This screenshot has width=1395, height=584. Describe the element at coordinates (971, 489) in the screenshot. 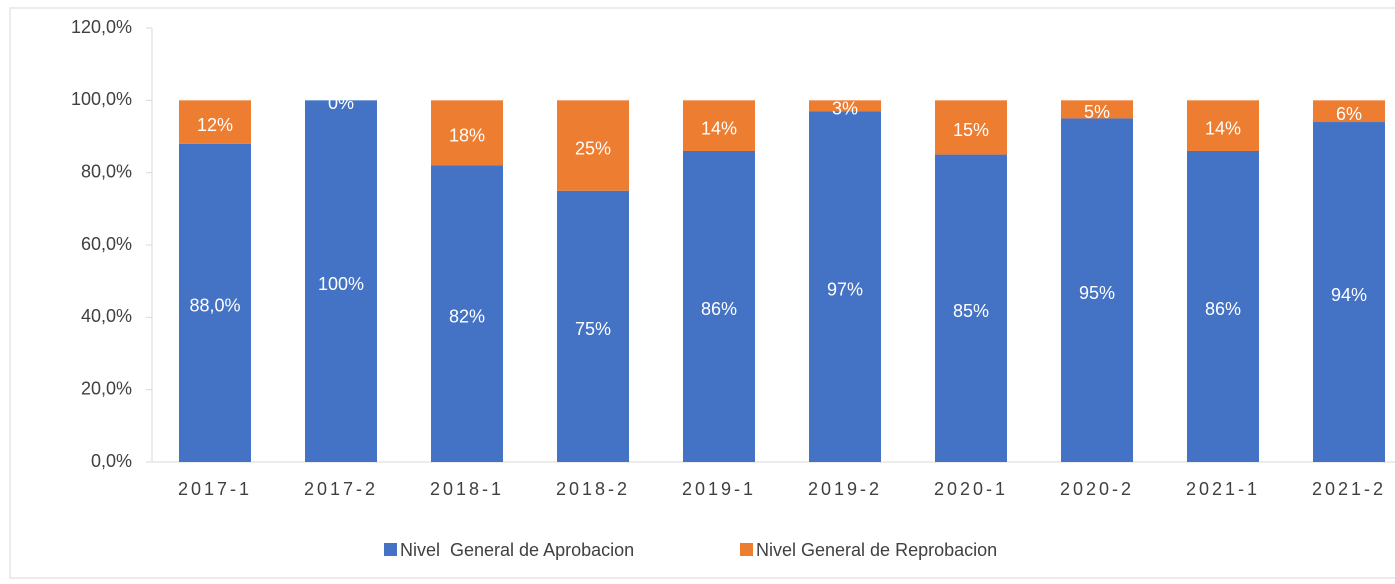

I see `x-tick-label: 2020-1` at that location.